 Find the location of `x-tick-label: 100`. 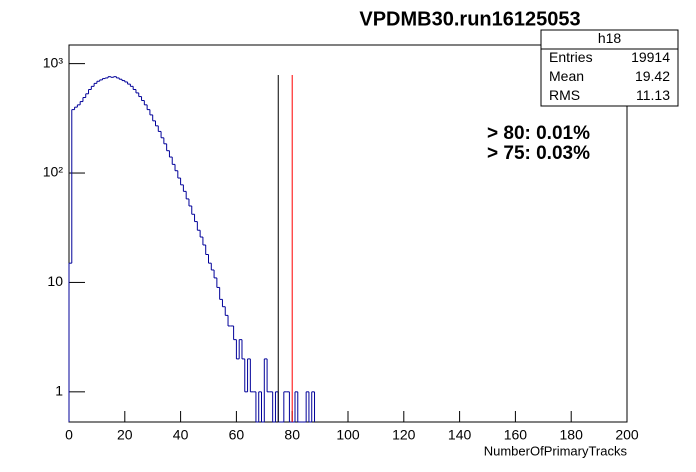

x-tick-label: 100 is located at coordinates (348, 435).